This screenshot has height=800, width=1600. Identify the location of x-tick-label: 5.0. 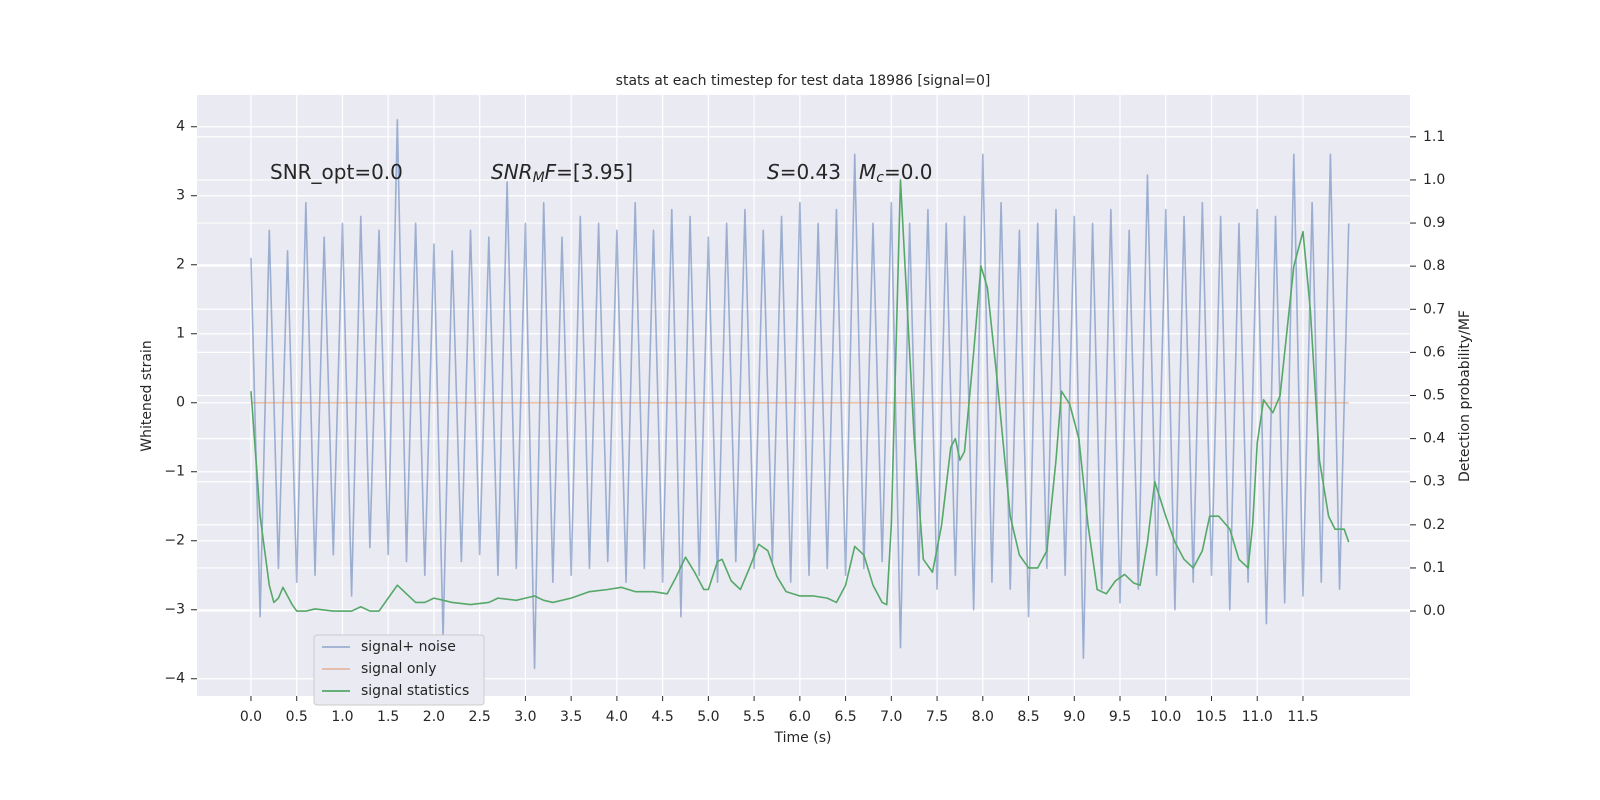
(708, 717).